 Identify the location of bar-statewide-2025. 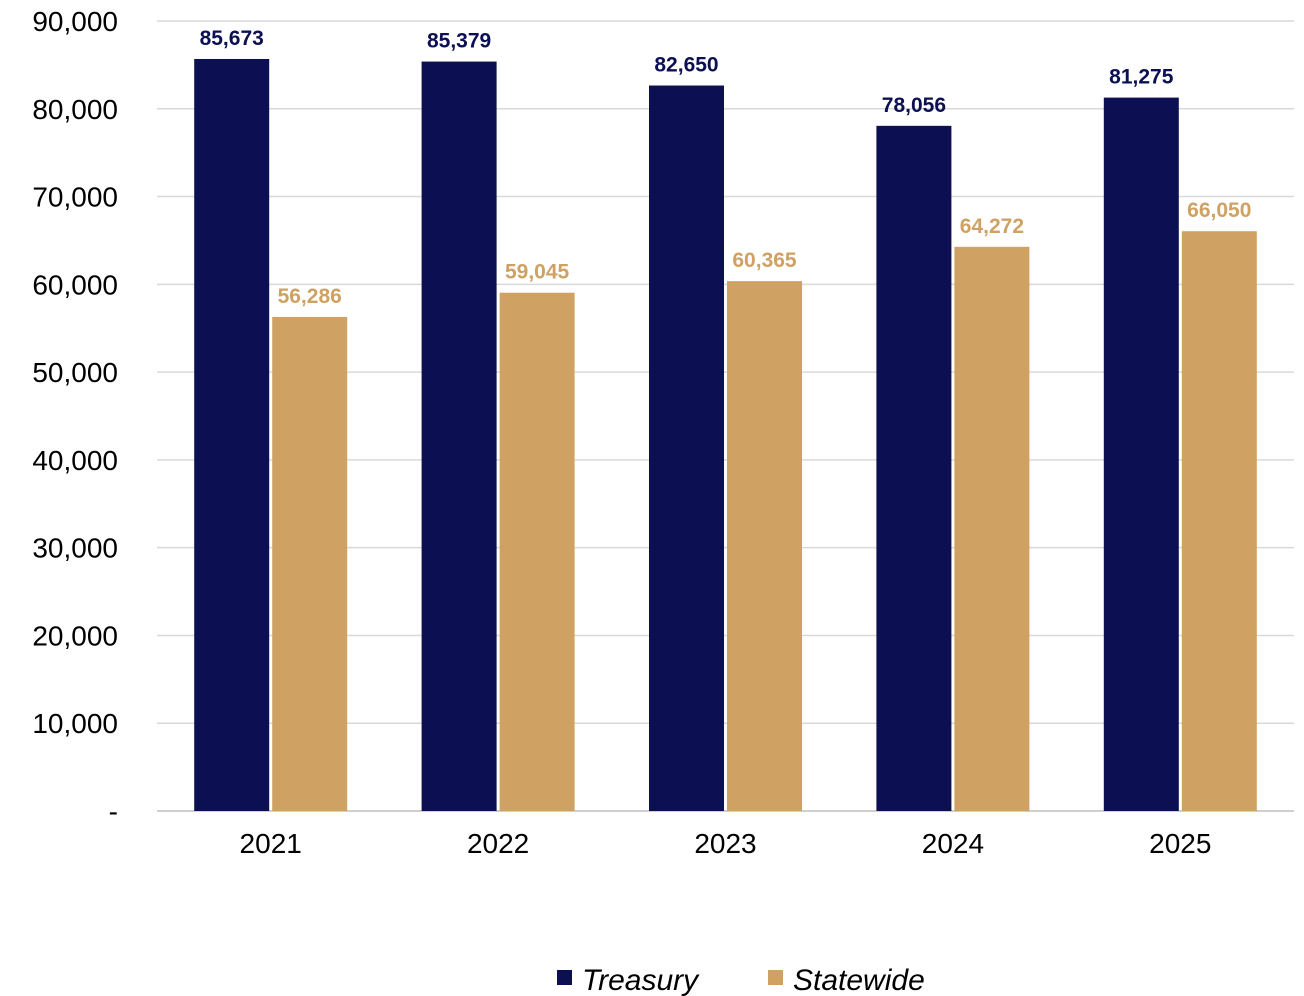
(1219, 521).